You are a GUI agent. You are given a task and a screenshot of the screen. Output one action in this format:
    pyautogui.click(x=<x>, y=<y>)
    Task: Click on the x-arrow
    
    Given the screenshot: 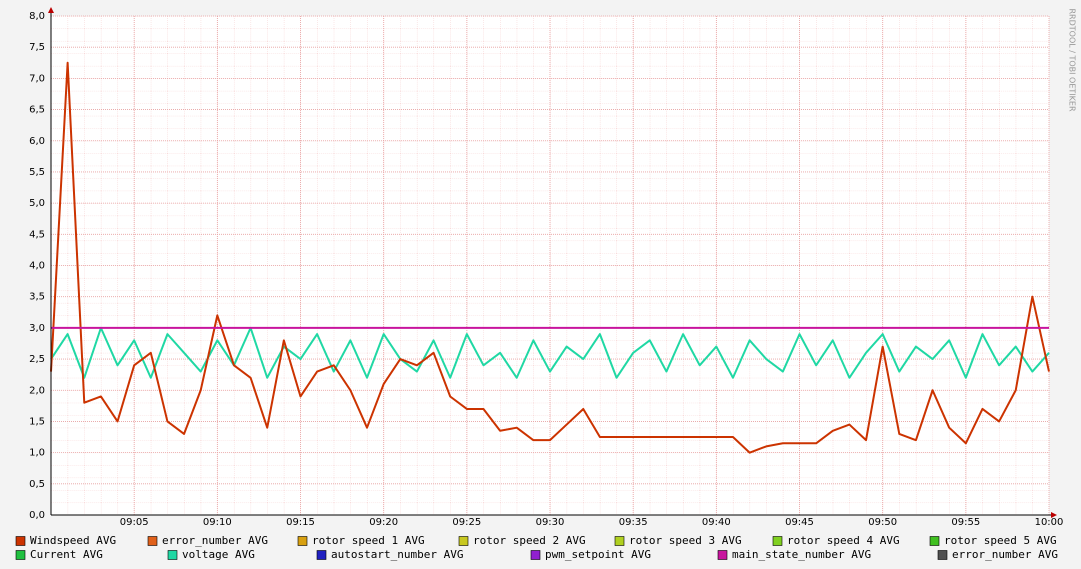 What is the action you would take?
    pyautogui.click(x=1054, y=515)
    